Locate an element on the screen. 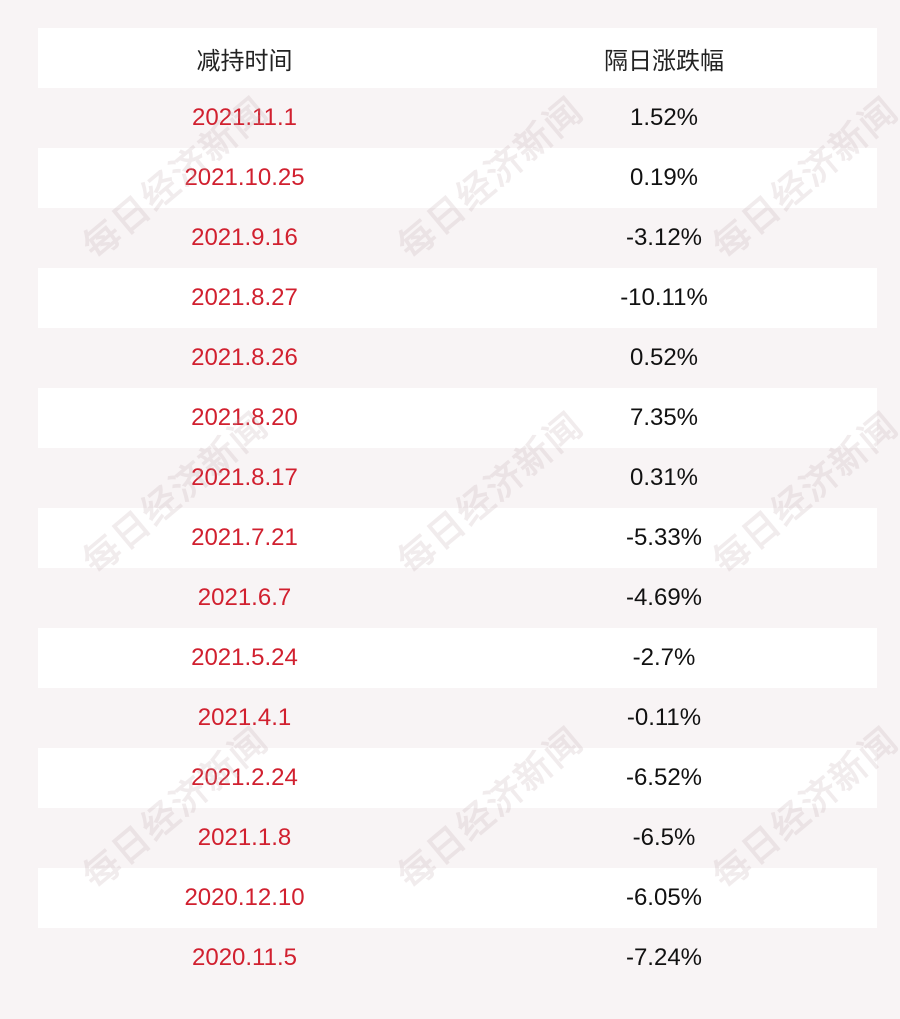 The width and height of the screenshot is (900, 1019). next-day-change-cell: -6.05% is located at coordinates (664, 897).